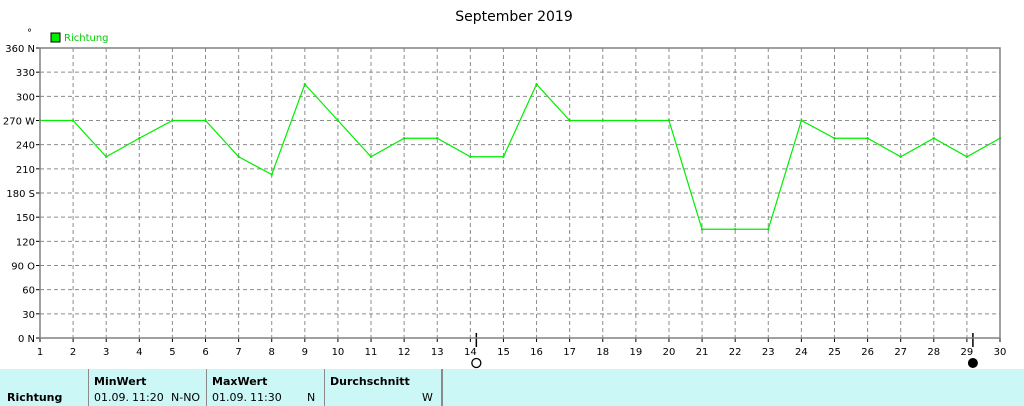 Image resolution: width=1024 pixels, height=406 pixels. I want to click on maxwert-column: MaxWert 01.09. 11:30 N, so click(265, 387).